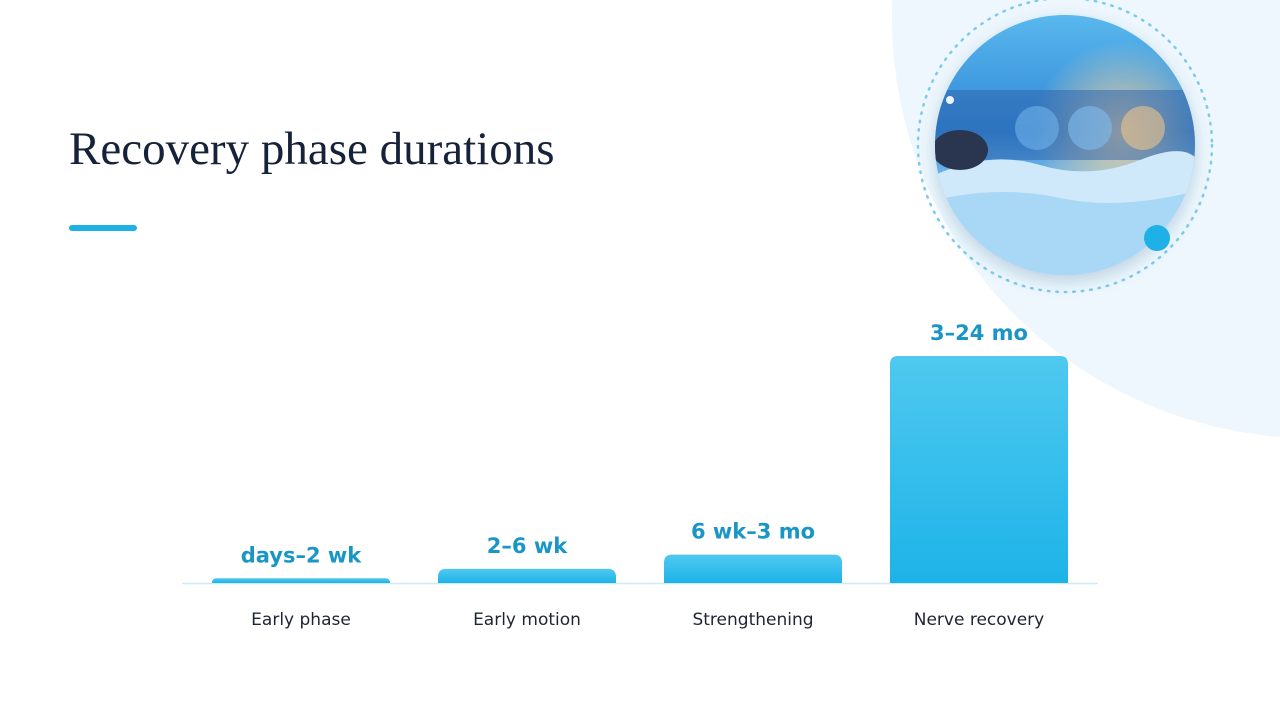 The width and height of the screenshot is (1280, 720). I want to click on category-label: Early phase, so click(301, 620).